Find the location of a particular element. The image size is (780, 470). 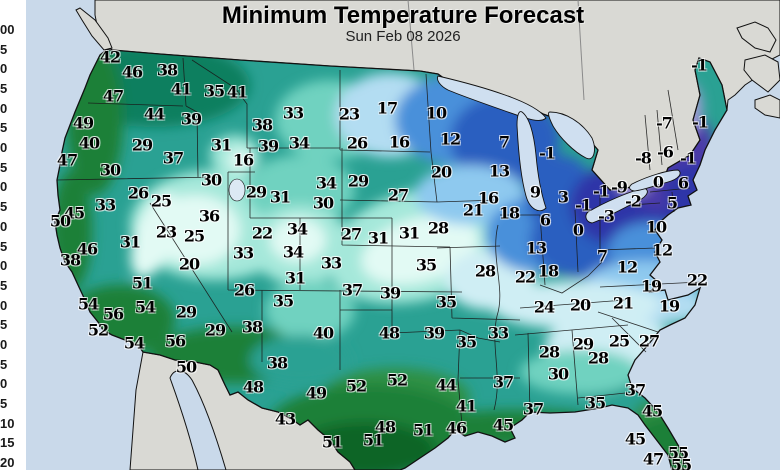

nova-scotia-islands is located at coordinates (758, 70).